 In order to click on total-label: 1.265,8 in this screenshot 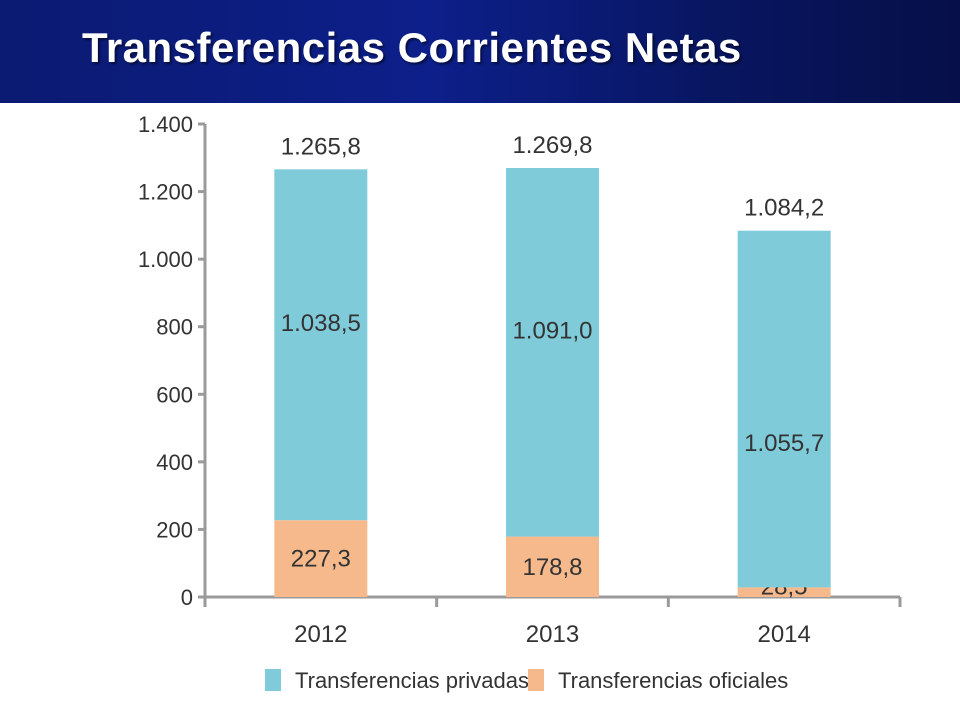, I will do `click(321, 146)`.